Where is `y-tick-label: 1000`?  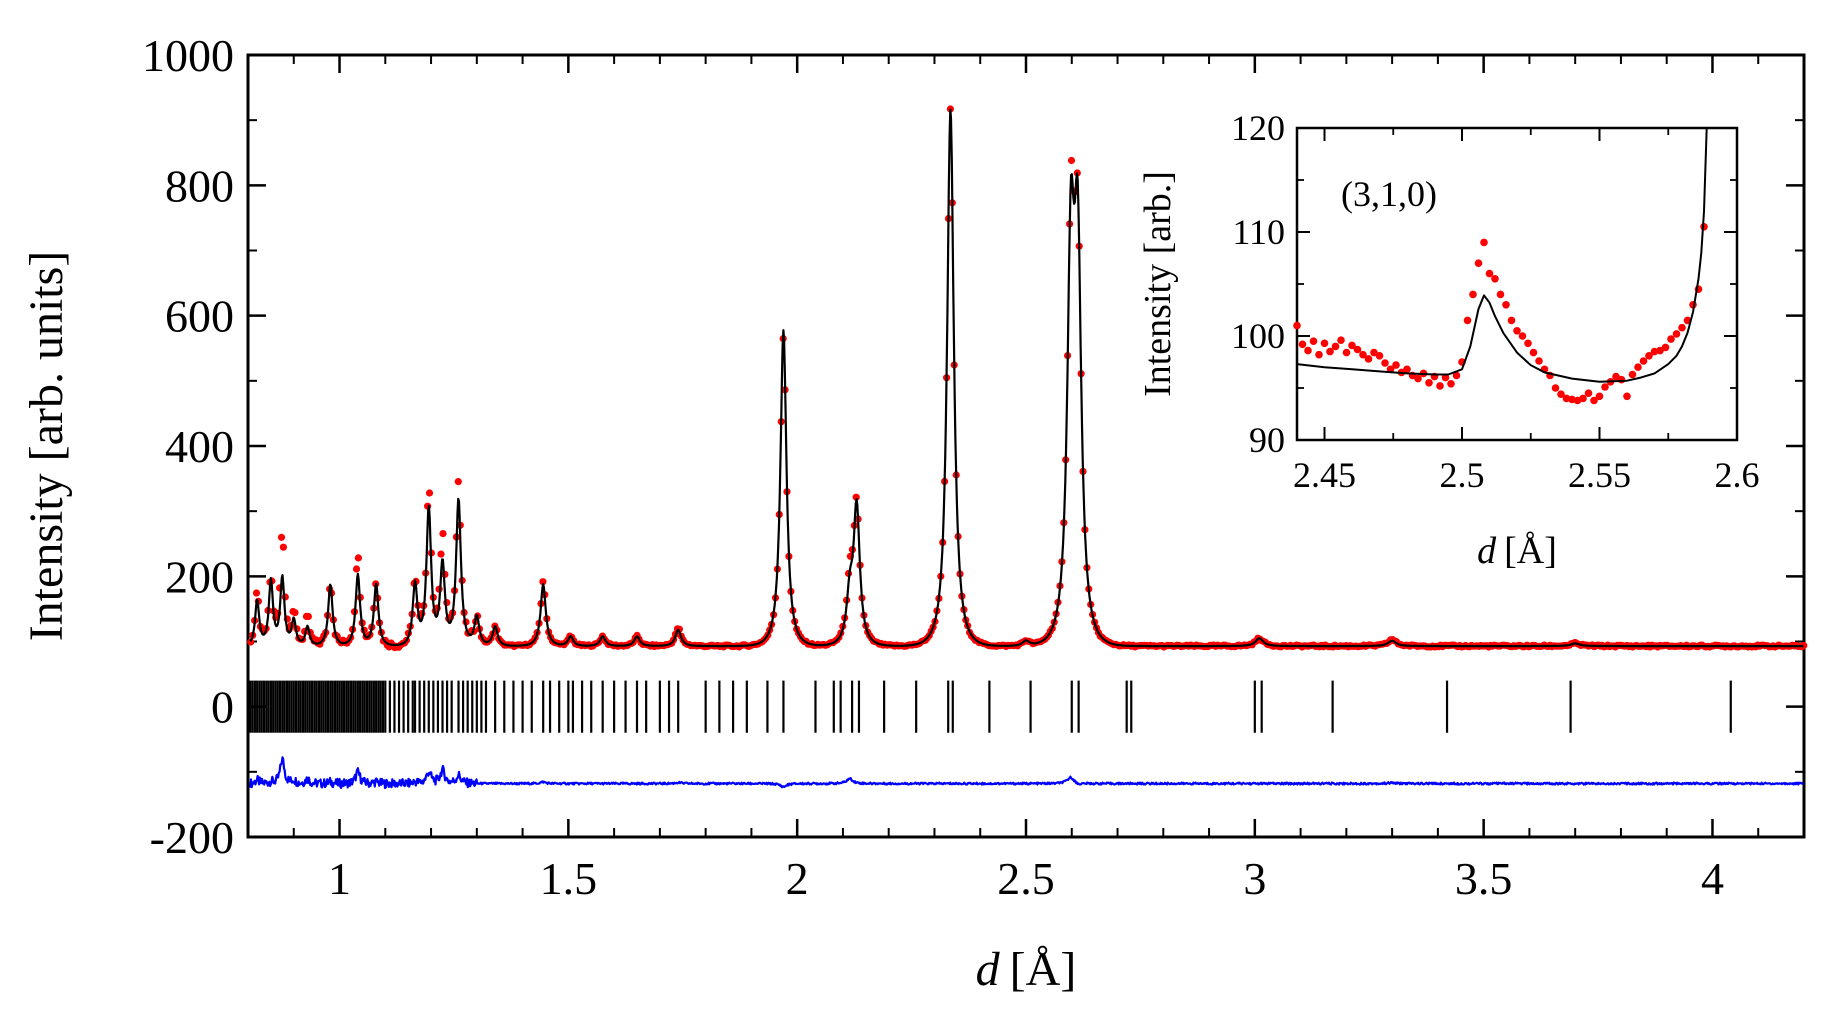 y-tick-label: 1000 is located at coordinates (188, 55).